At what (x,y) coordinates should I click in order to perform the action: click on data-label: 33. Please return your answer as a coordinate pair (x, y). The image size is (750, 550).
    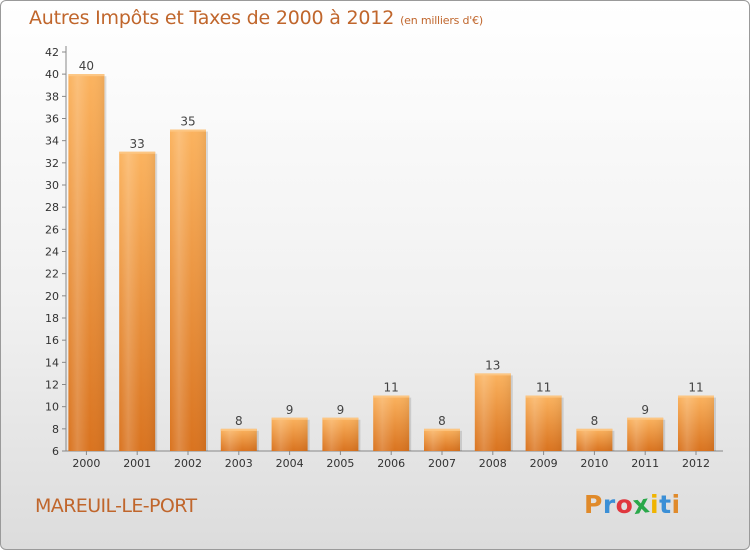
    Looking at the image, I should click on (137, 144).